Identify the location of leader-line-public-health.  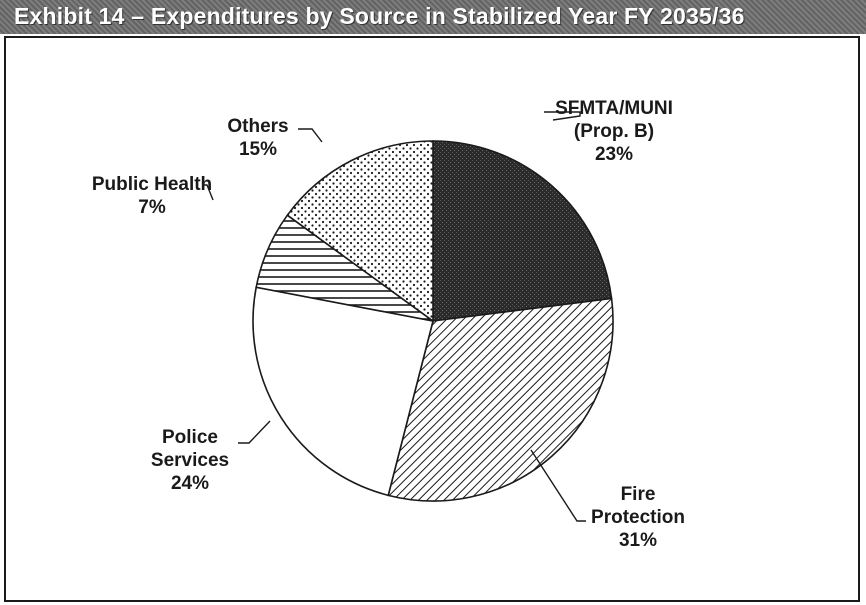
(208, 192).